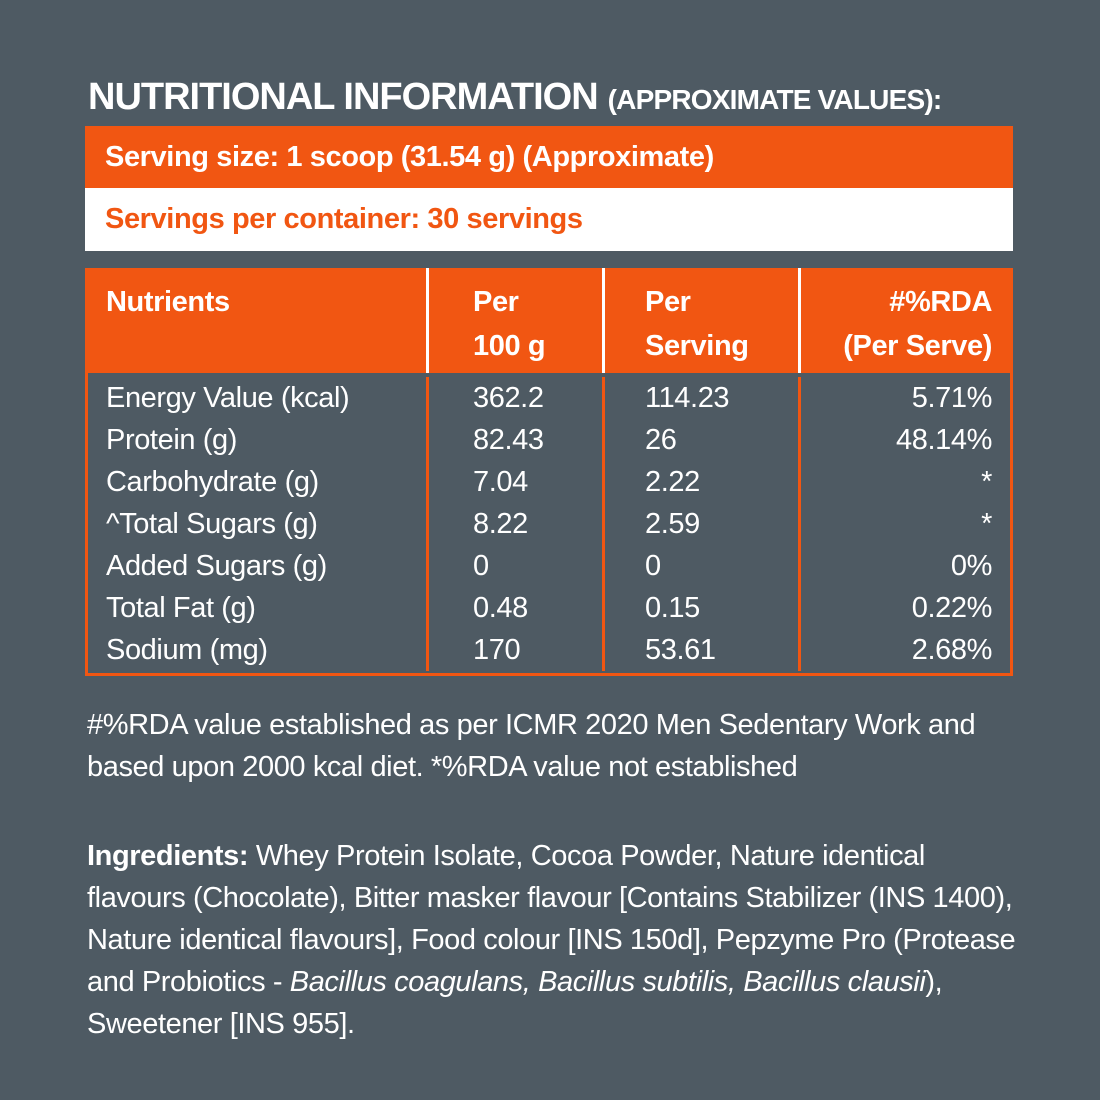 This screenshot has height=1100, width=1100. I want to click on per-100g-cell: 362.2, so click(517, 398).